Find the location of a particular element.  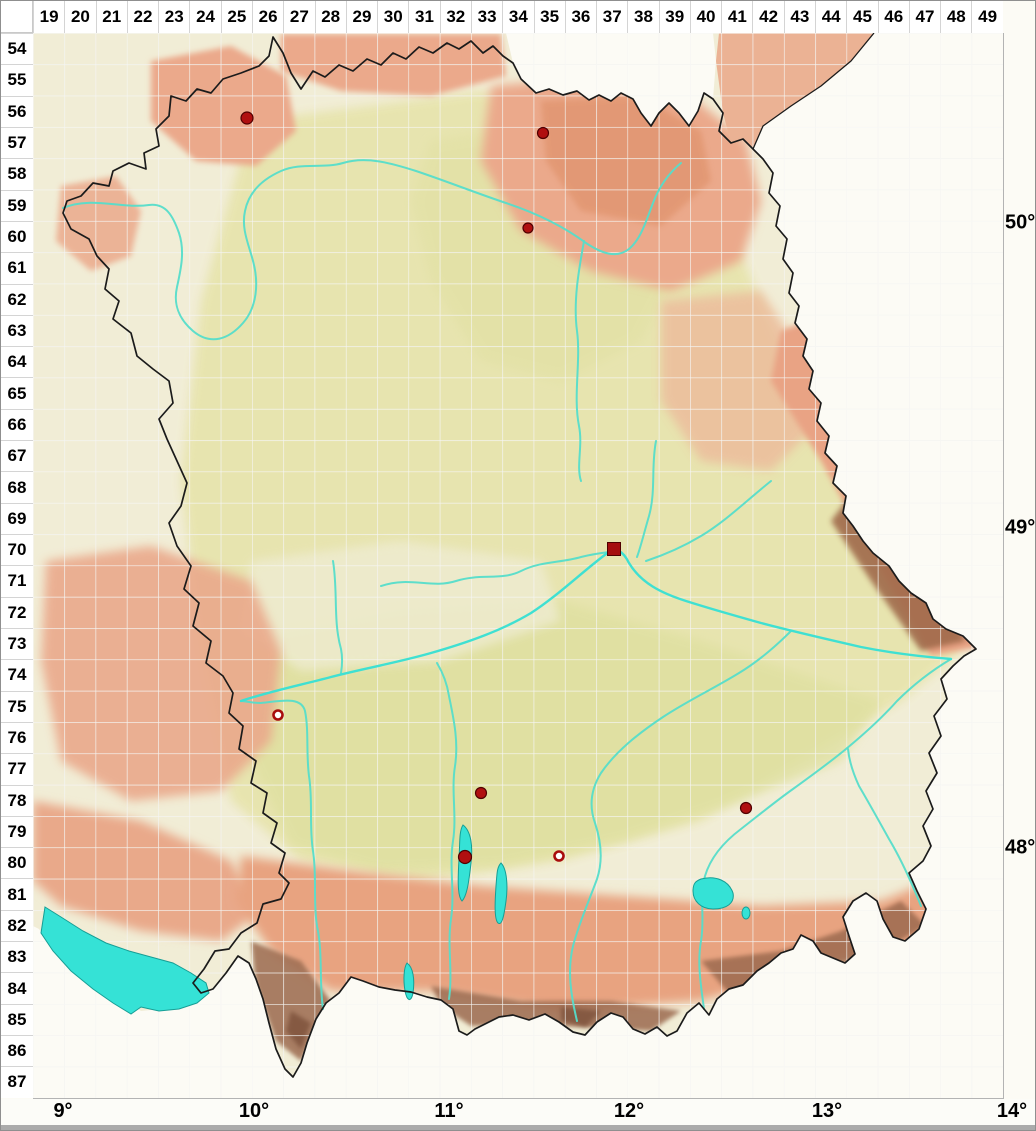

column-header-cell: 49 is located at coordinates (986, 17).